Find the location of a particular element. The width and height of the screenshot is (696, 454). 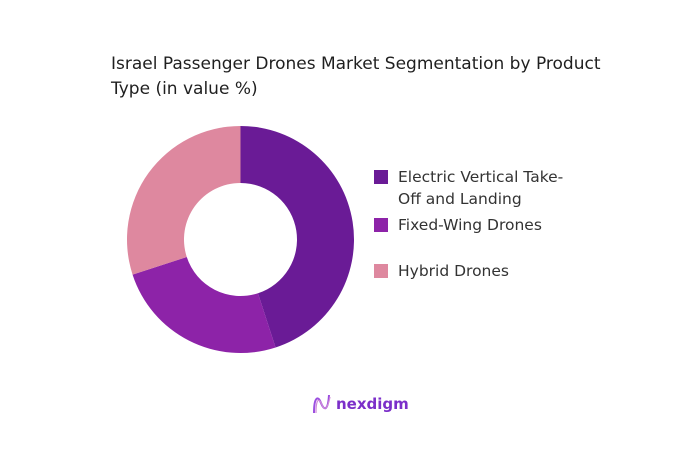

legend-label: Fixed-Wing Drones is located at coordinates (470, 225).